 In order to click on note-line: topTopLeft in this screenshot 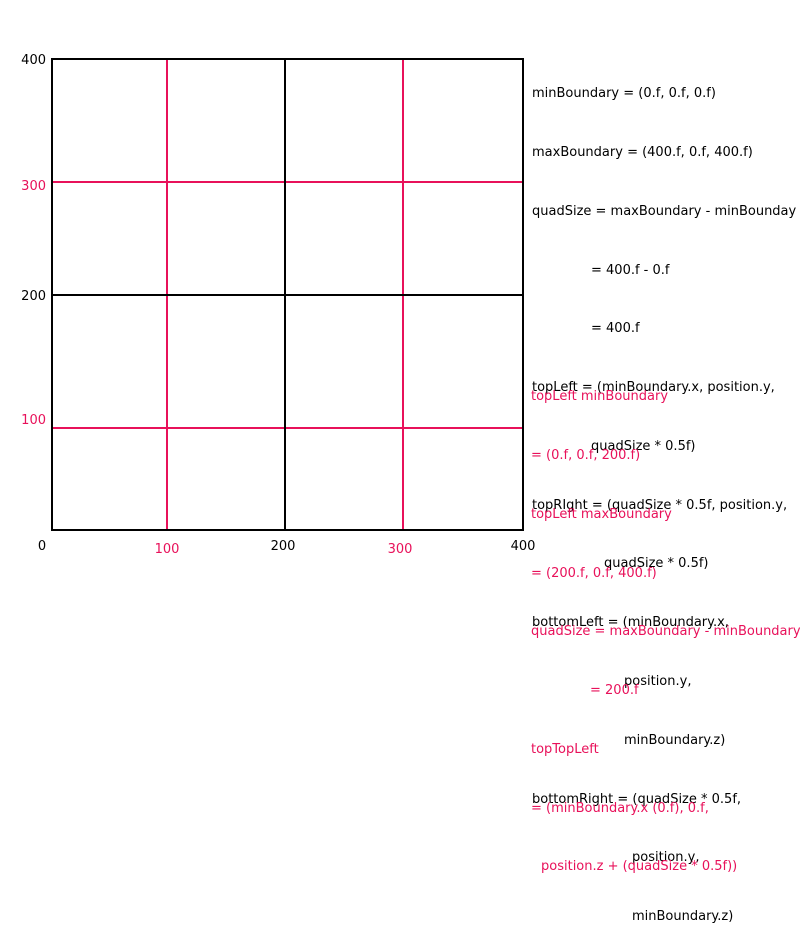, I will do `click(565, 749)`.